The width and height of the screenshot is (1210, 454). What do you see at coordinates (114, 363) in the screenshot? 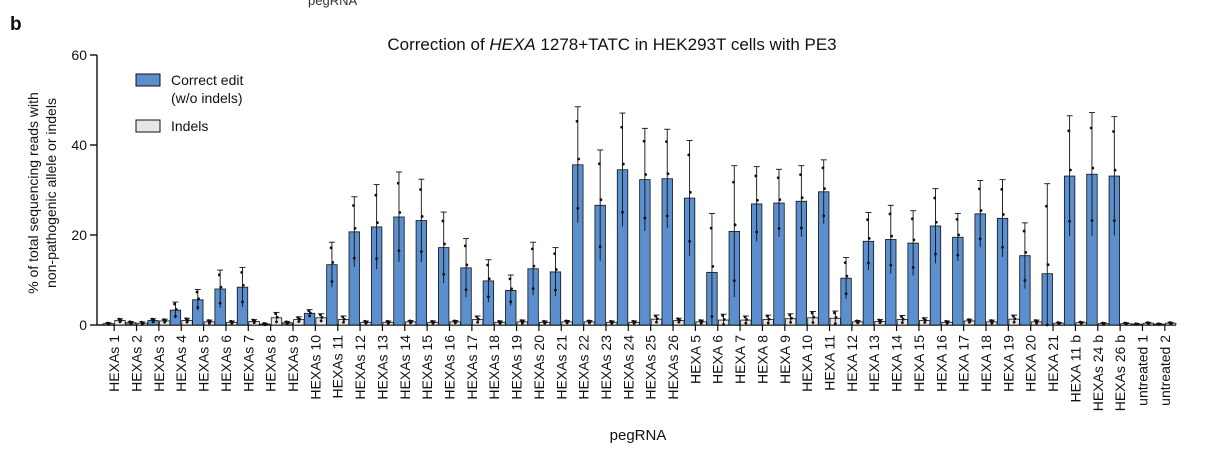
I see `x-tick-label-1: HEXAs 1` at bounding box center [114, 363].